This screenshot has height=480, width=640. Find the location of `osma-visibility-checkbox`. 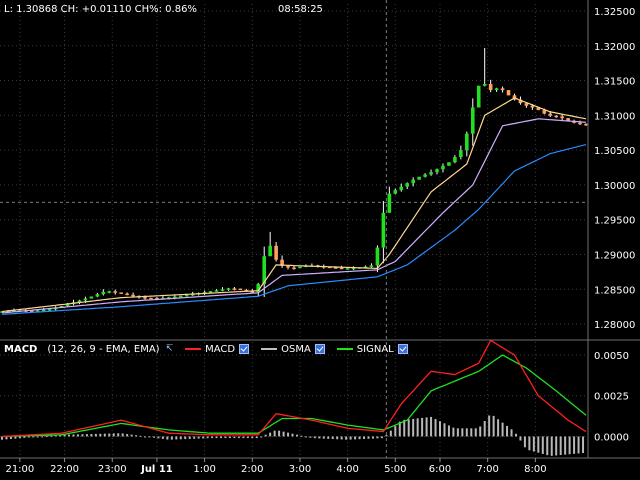

osma-visibility-checkbox is located at coordinates (319, 349).